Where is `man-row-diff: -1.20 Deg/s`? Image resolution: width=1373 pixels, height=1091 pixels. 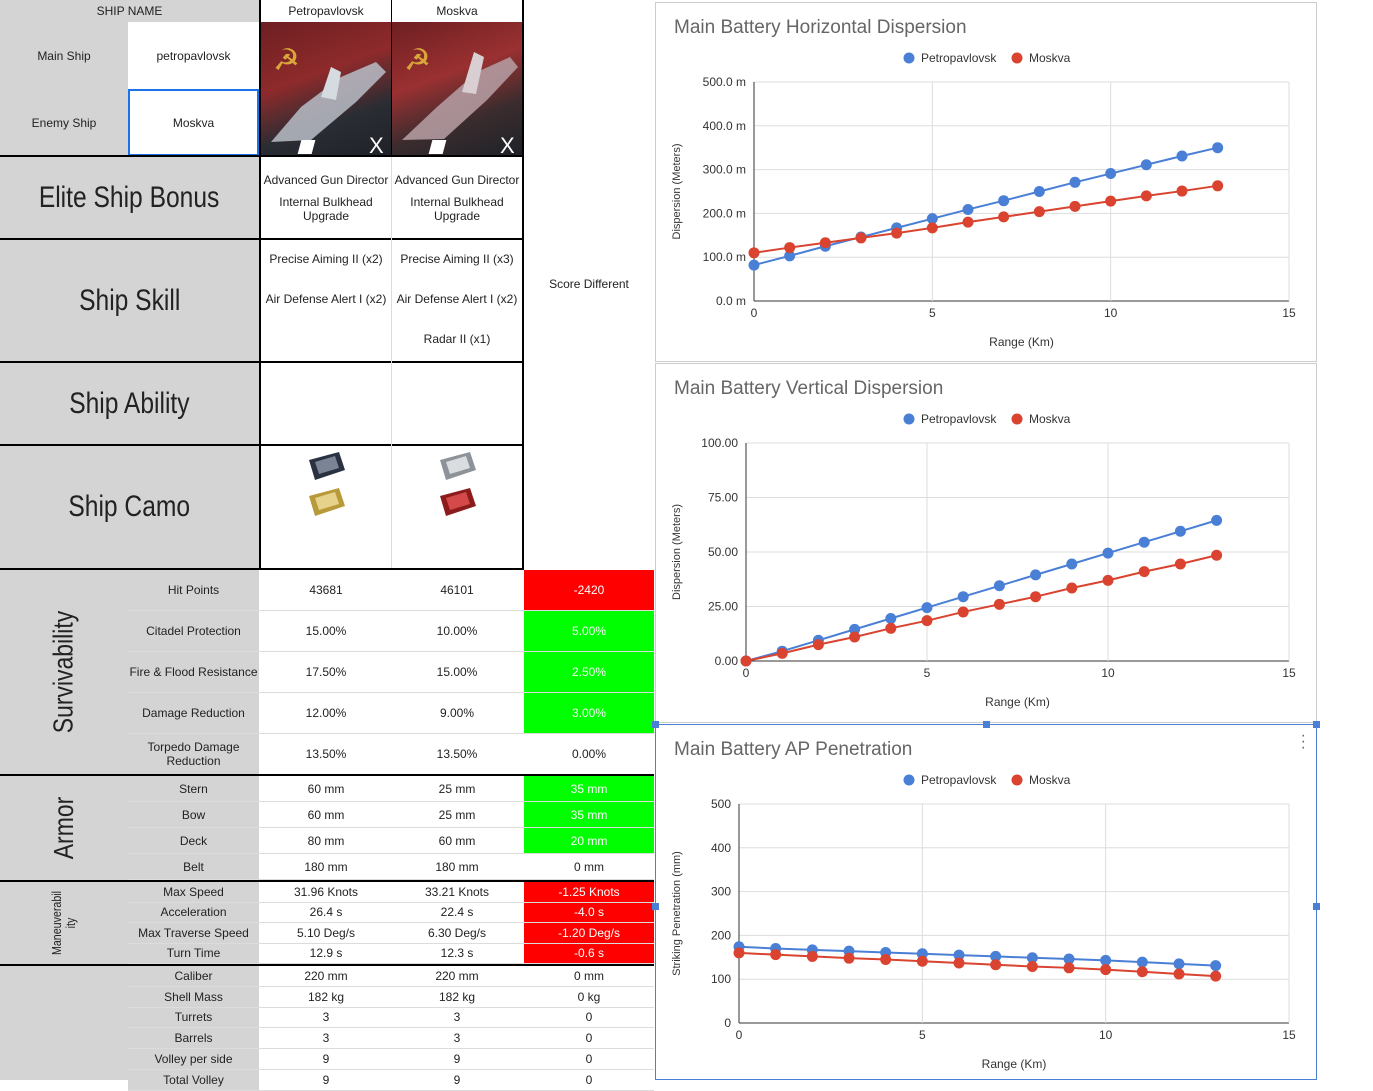 man-row-diff: -1.20 Deg/s is located at coordinates (589, 933).